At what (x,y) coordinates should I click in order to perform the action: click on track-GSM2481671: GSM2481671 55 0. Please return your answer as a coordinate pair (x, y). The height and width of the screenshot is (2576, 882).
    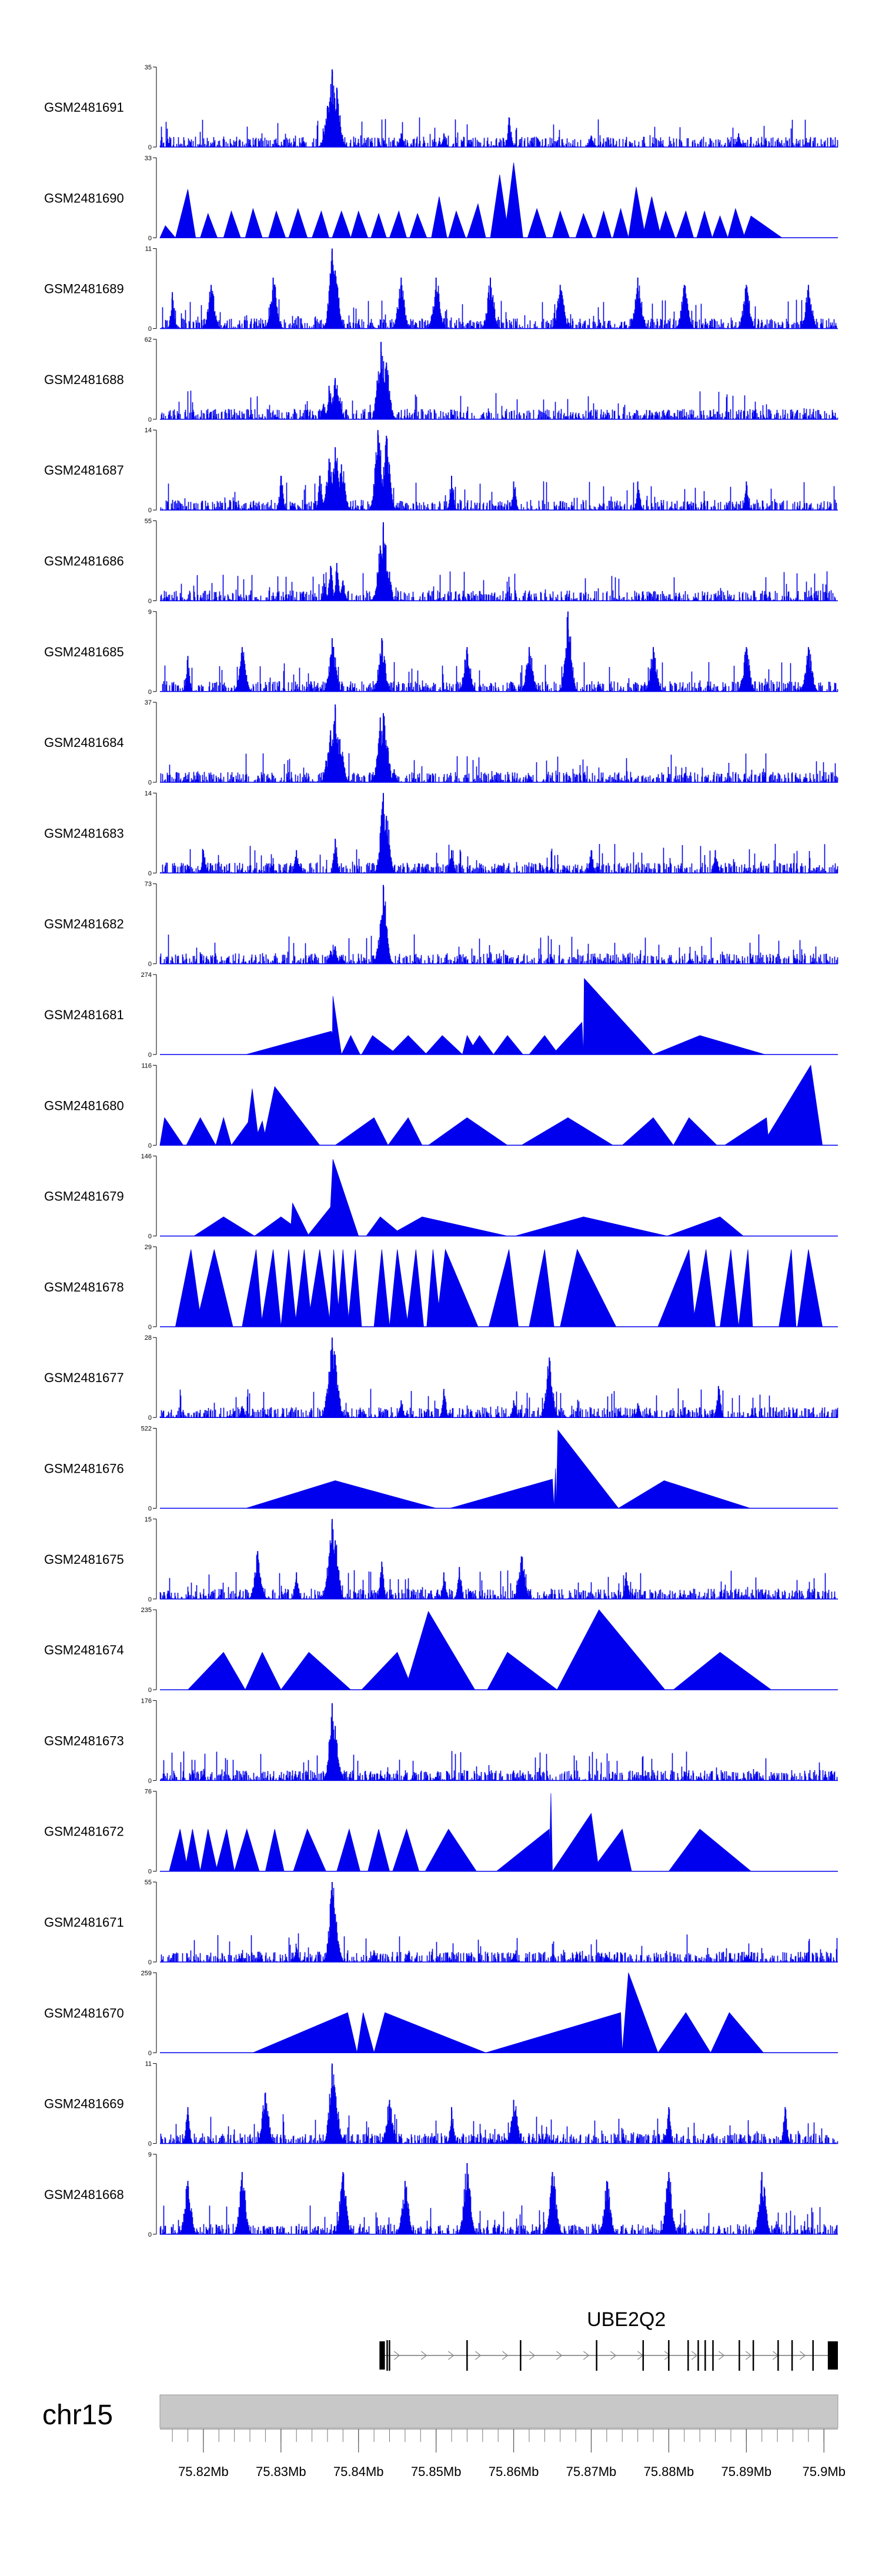
    Looking at the image, I should click on (441, 1922).